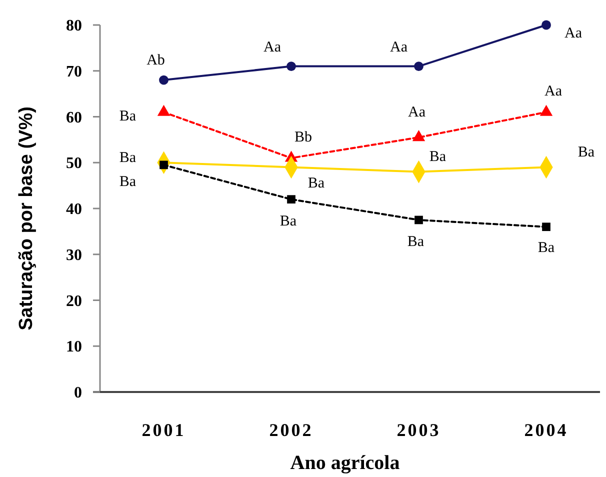  I want to click on y-tick-label: 50, so click(74, 163).